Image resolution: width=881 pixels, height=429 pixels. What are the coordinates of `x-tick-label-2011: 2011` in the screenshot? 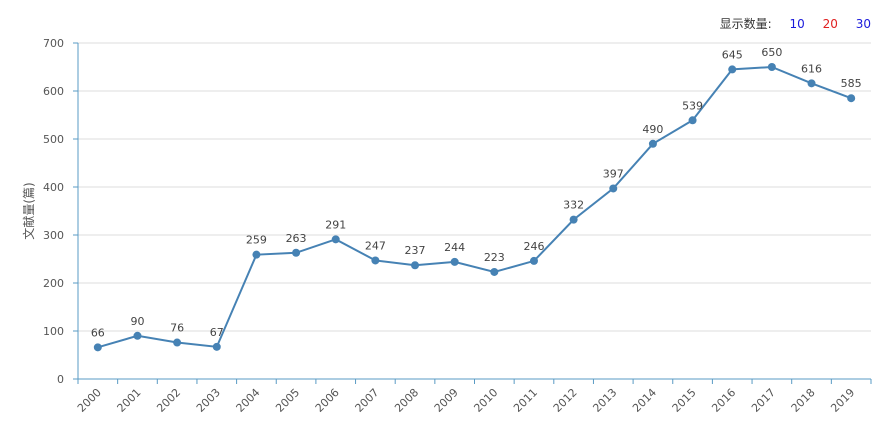 It's located at (525, 400).